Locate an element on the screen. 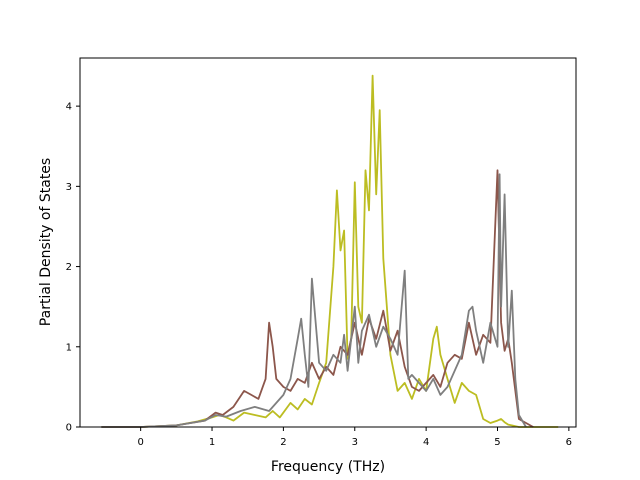  y-tick-label: 0 is located at coordinates (69, 428).